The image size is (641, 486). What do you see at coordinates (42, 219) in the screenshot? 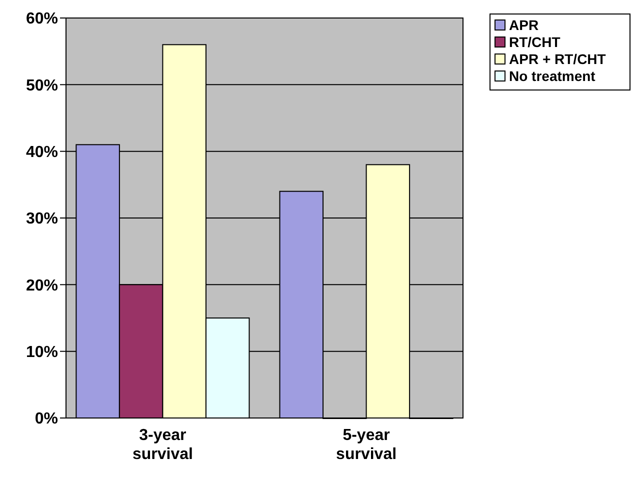
I see `y-tick-label: 30%` at bounding box center [42, 219].